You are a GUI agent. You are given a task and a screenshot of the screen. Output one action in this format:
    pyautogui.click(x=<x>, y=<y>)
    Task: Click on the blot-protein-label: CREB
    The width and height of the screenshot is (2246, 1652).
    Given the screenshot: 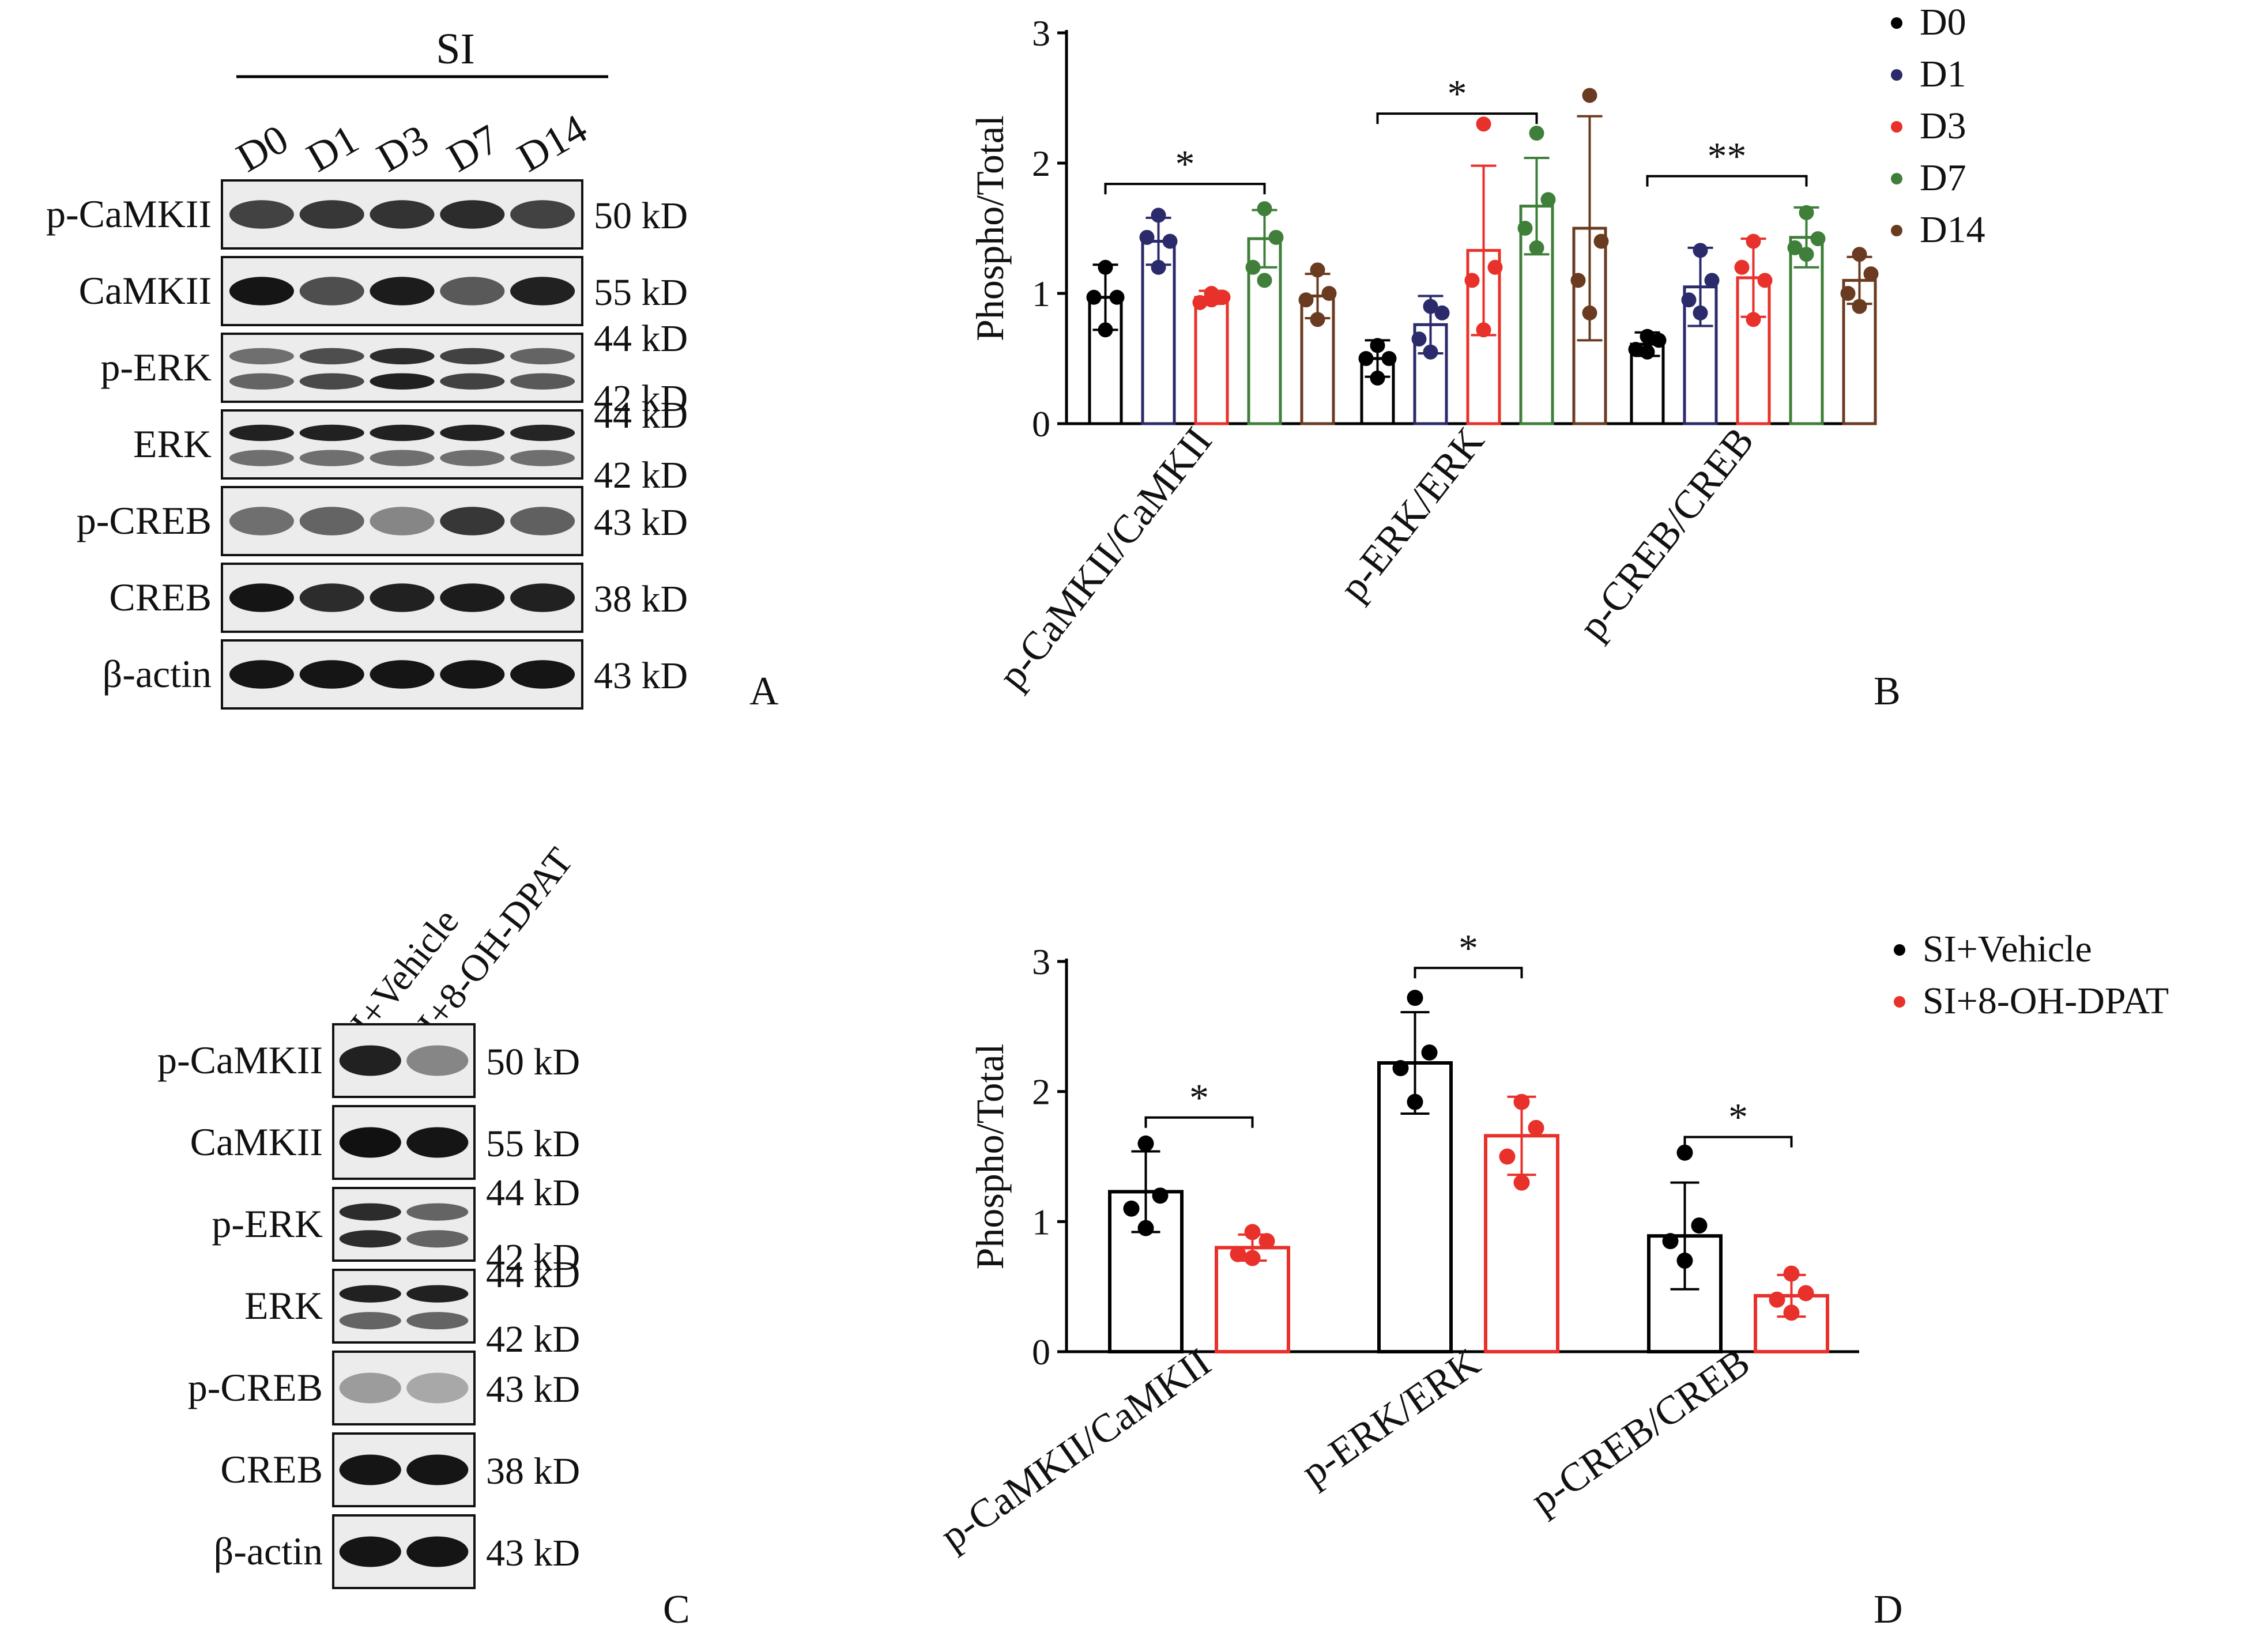 What is the action you would take?
    pyautogui.click(x=271, y=1469)
    